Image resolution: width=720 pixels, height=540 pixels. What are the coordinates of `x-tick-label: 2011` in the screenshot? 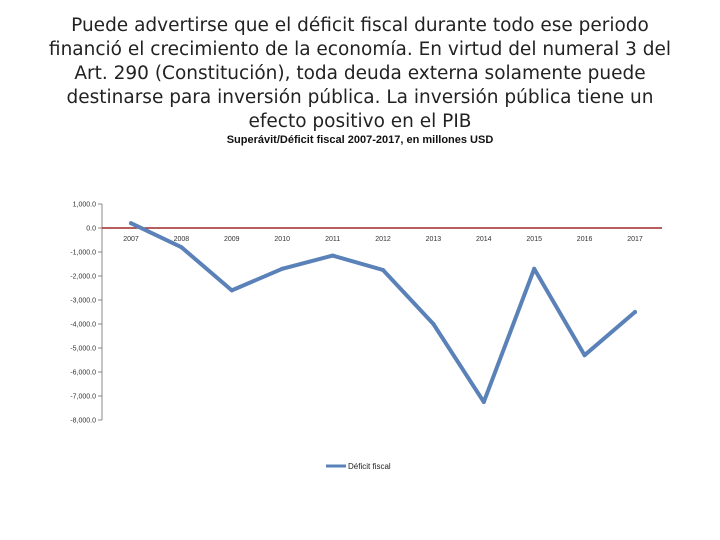 It's located at (332, 239).